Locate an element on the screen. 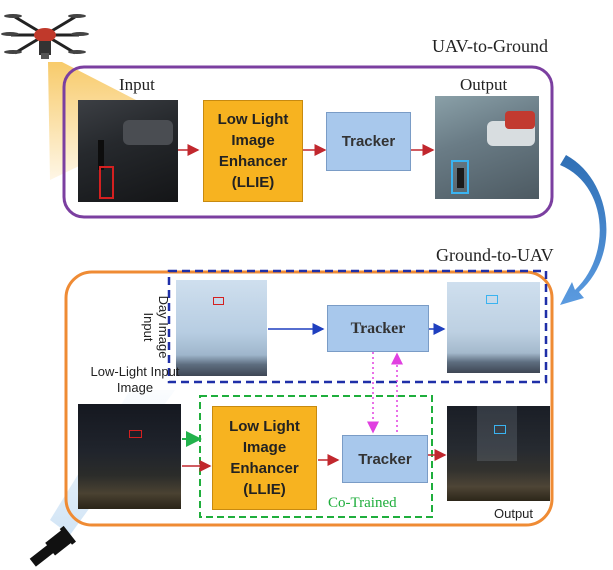 The width and height of the screenshot is (613, 570). output-label: Output is located at coordinates (484, 84).